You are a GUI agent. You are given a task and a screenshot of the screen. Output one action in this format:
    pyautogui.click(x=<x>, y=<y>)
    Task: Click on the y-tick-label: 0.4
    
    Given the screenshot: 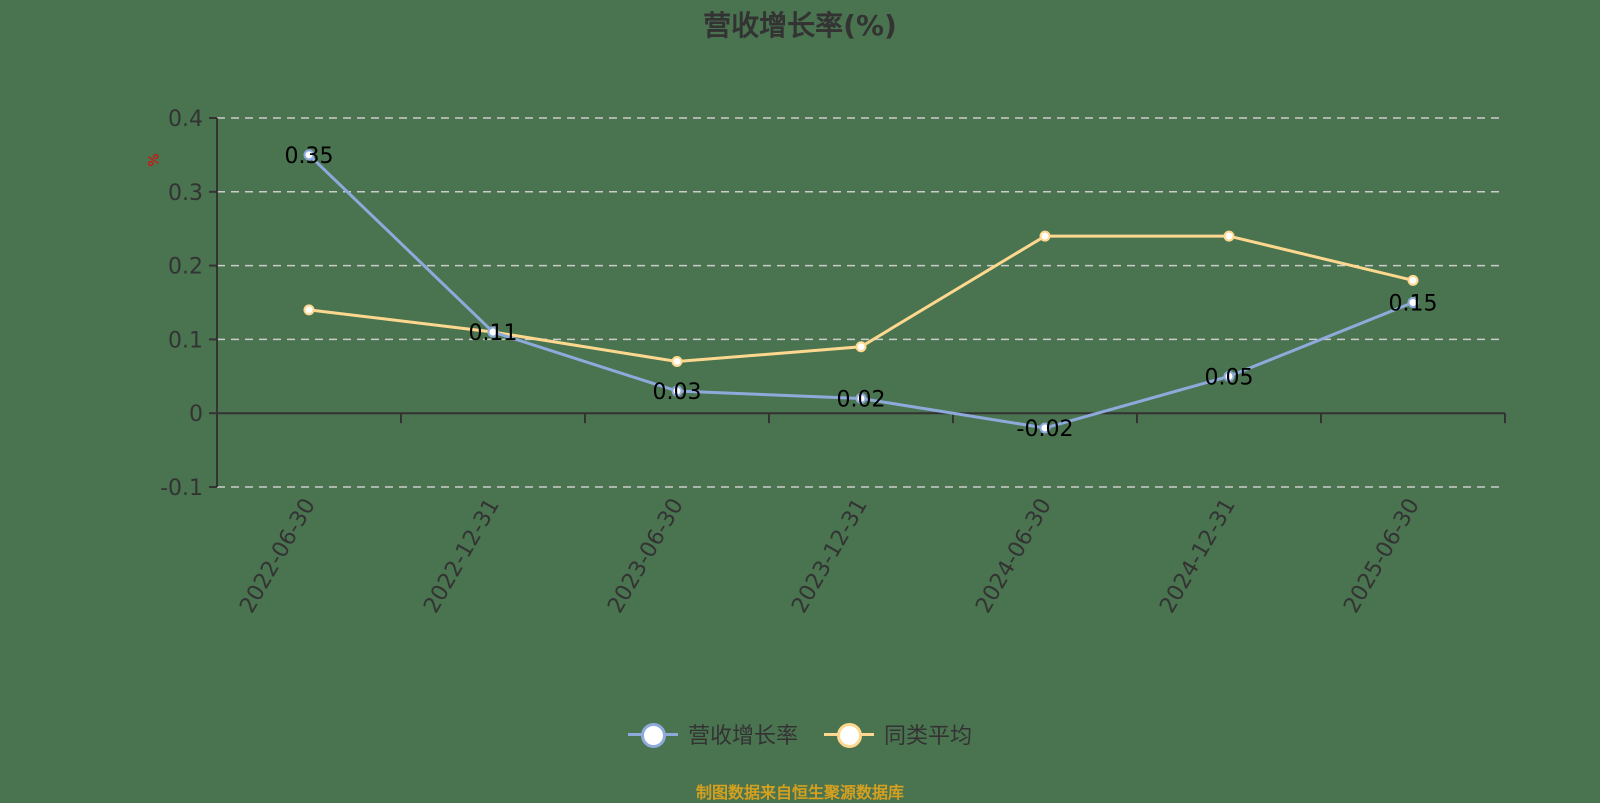 What is the action you would take?
    pyautogui.click(x=185, y=119)
    